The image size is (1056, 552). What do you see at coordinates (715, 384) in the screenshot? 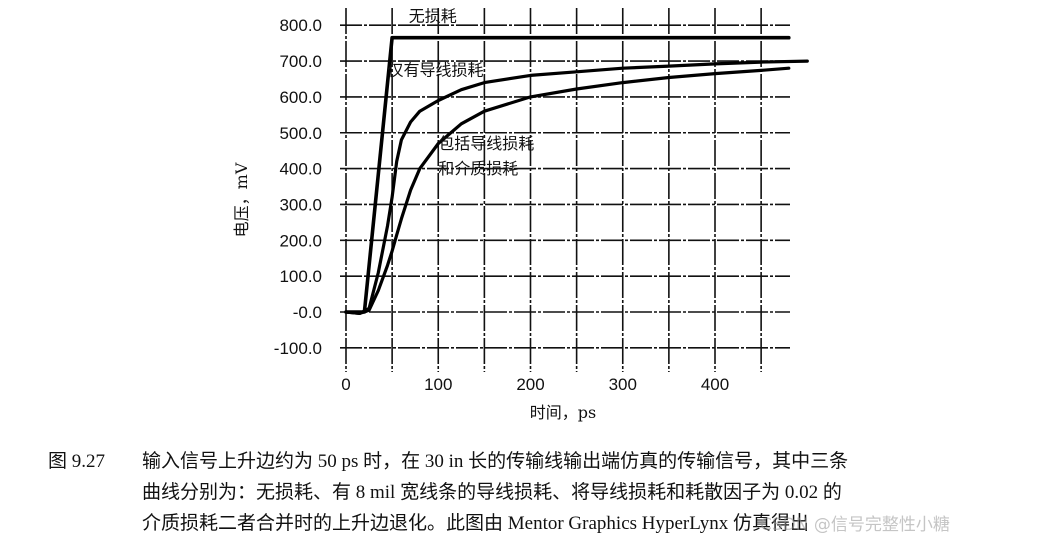
I see `x-tick-label: 400` at bounding box center [715, 384].